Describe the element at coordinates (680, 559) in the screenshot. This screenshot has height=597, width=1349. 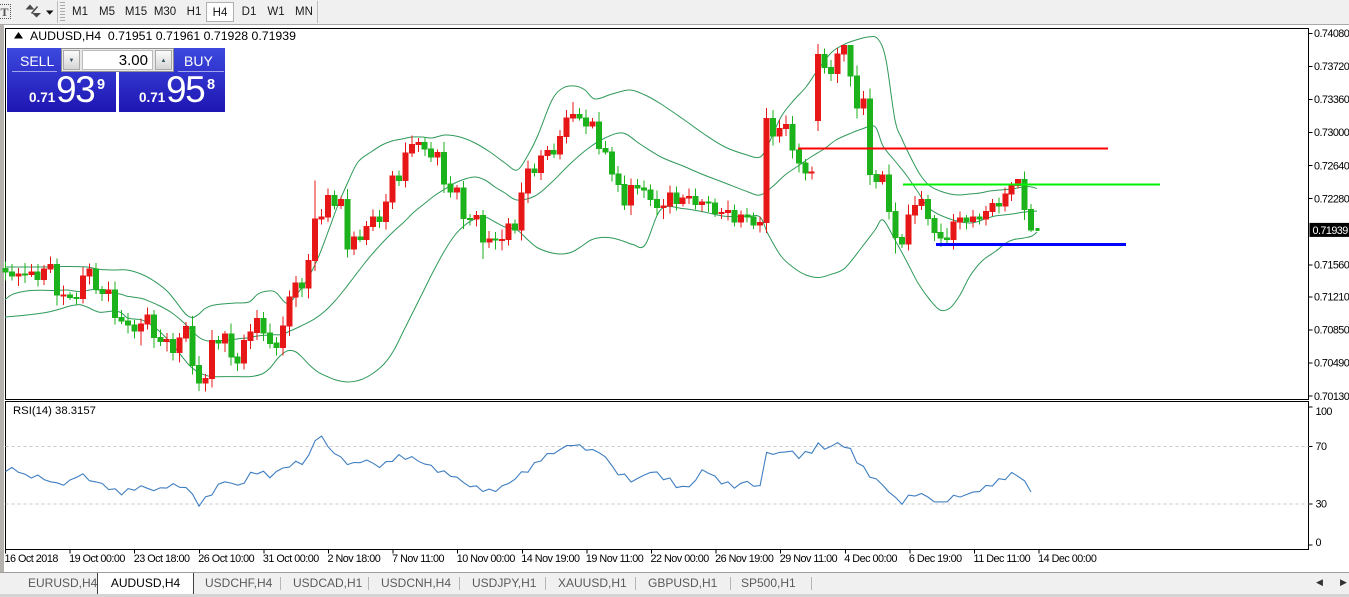
I see `svg-text: 22 Nov 00:00` at that location.